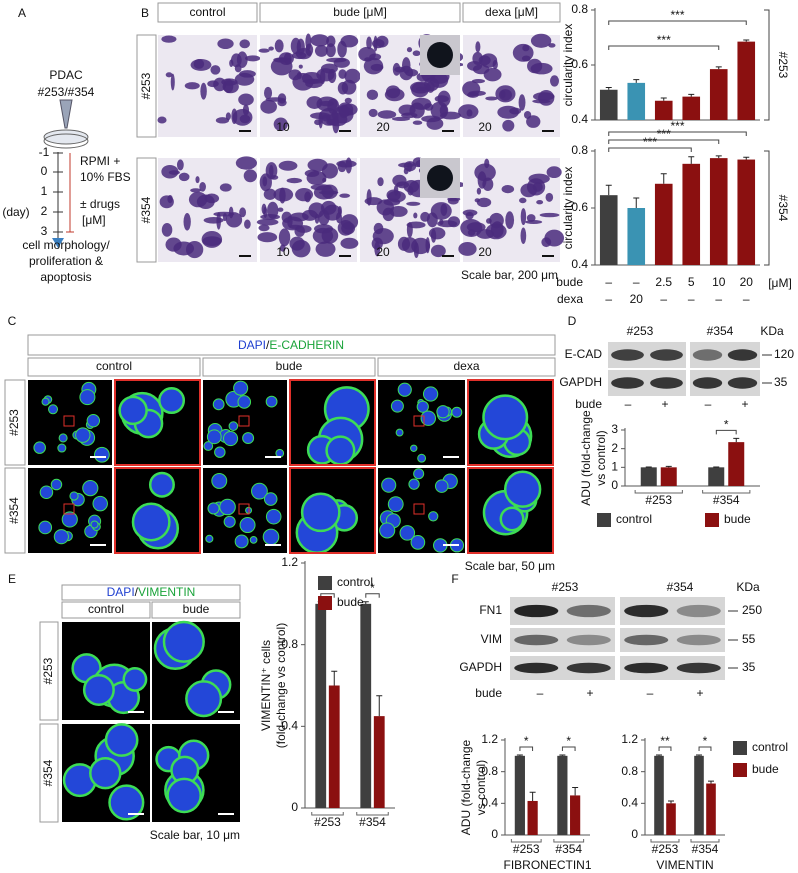  Describe the element at coordinates (572, 321) in the screenshot. I see `panel-letter: D` at that location.